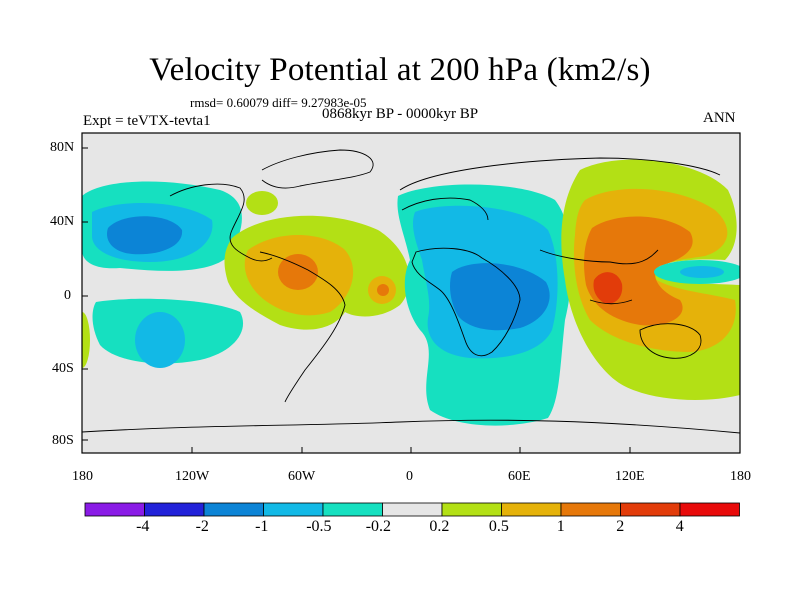 The height and width of the screenshot is (600, 800). I want to click on contour-cyan-spac, so click(160, 340).